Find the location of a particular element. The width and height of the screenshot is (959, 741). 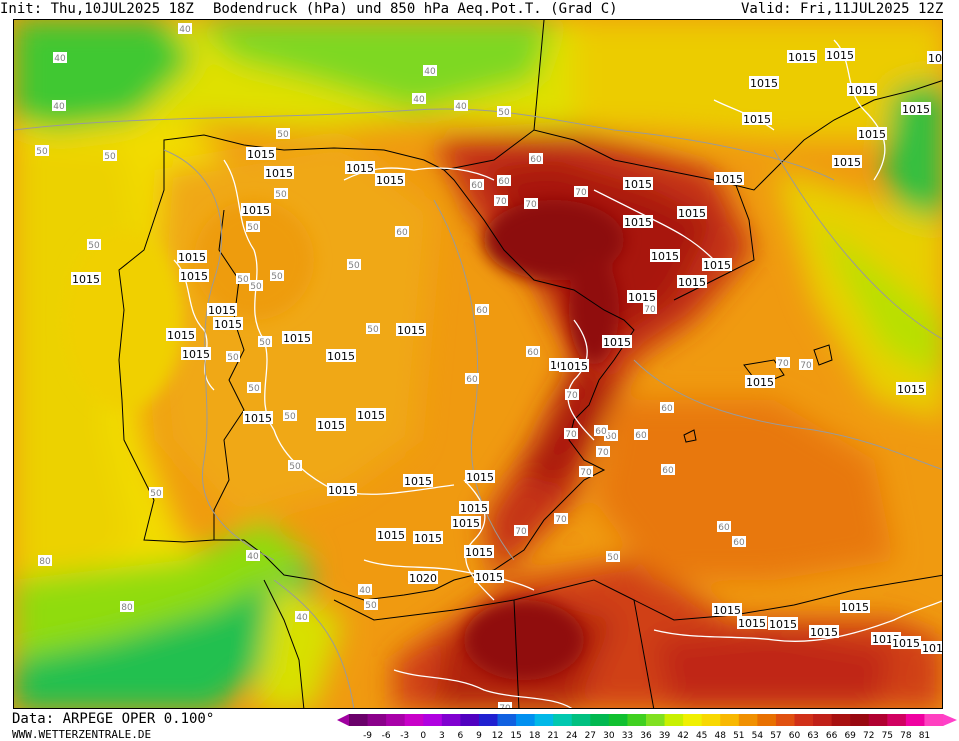

theta-label: 50 is located at coordinates (256, 286).